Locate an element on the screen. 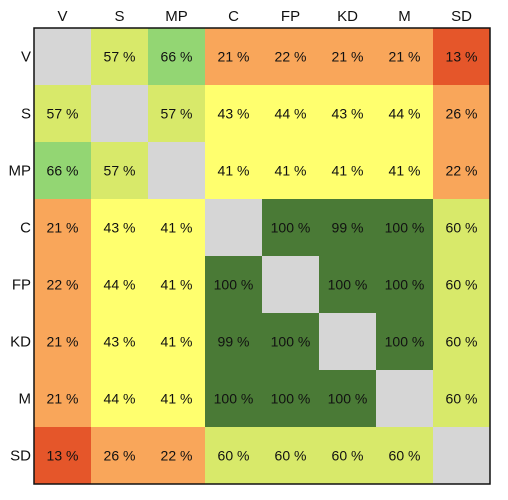 The height and width of the screenshot is (500, 508). column-label: M is located at coordinates (404, 16).